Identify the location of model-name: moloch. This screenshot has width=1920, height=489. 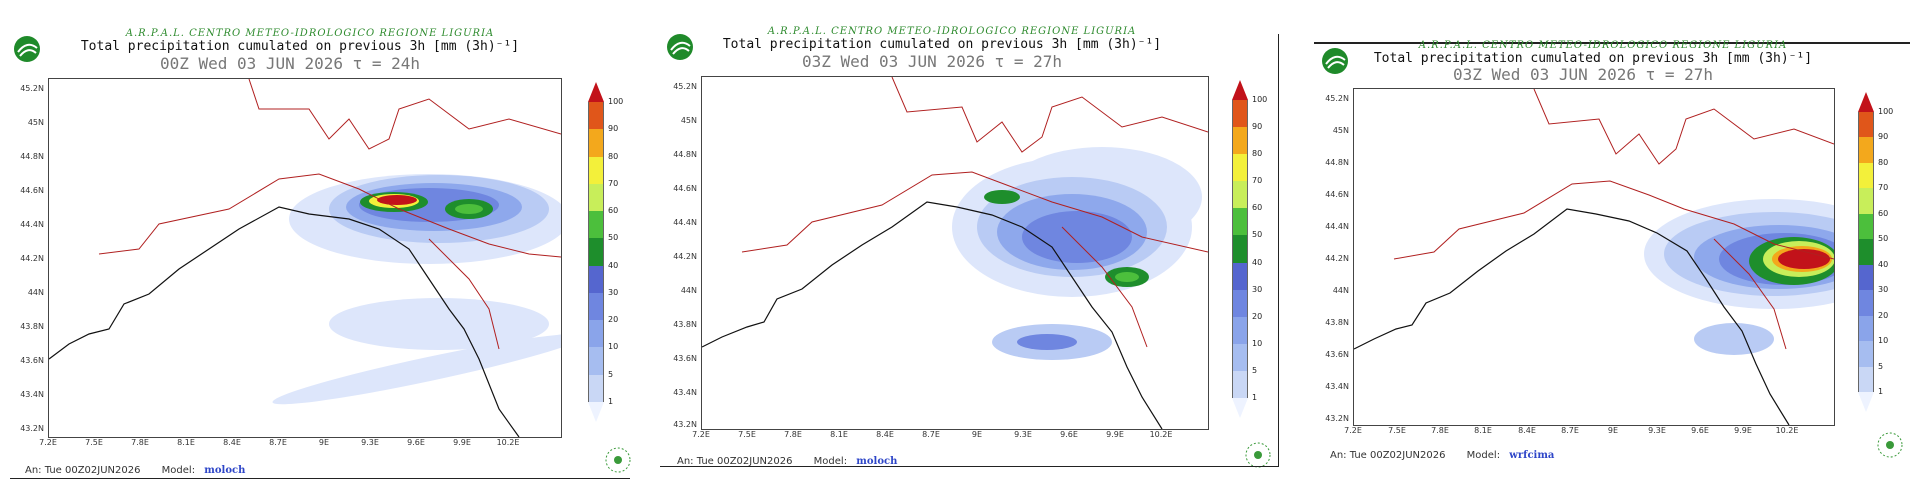
(225, 470).